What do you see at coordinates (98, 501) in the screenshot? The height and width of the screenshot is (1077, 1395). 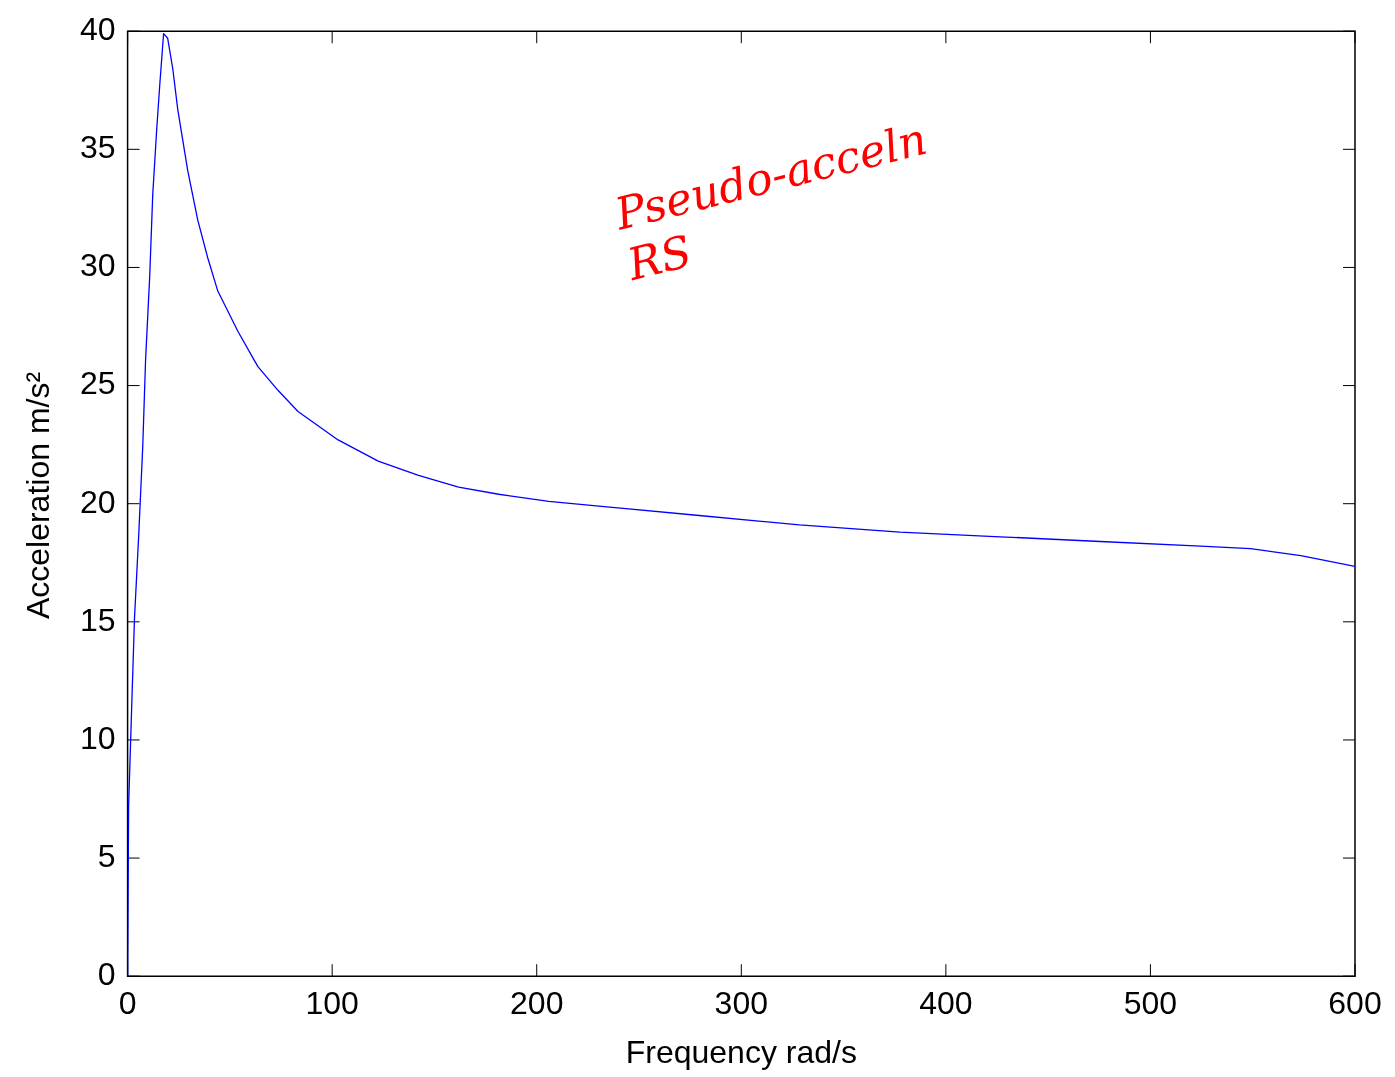 I see `y-tick-label: 20` at bounding box center [98, 501].